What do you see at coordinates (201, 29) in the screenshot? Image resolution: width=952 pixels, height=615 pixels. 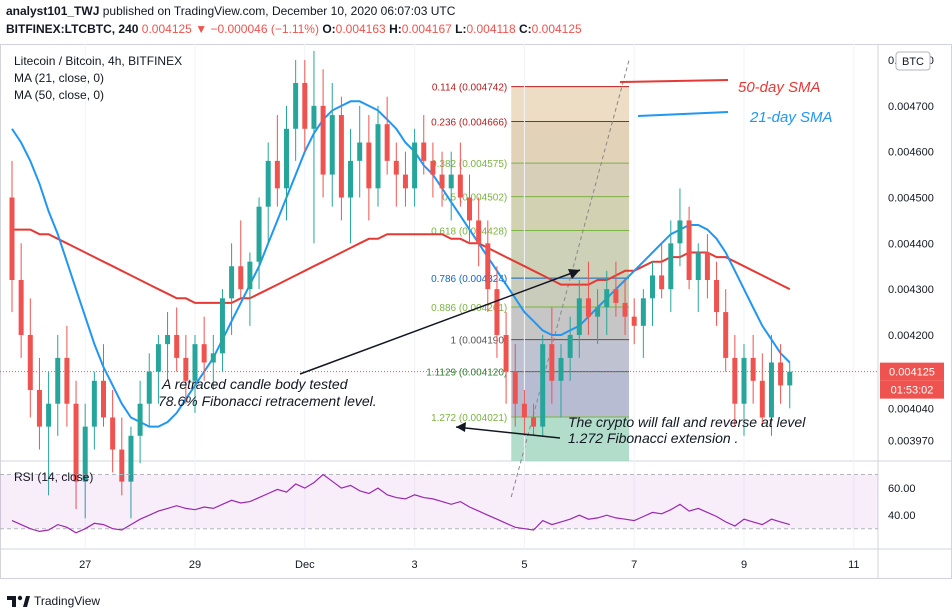 I see `down-arrow-icon: ▼` at bounding box center [201, 29].